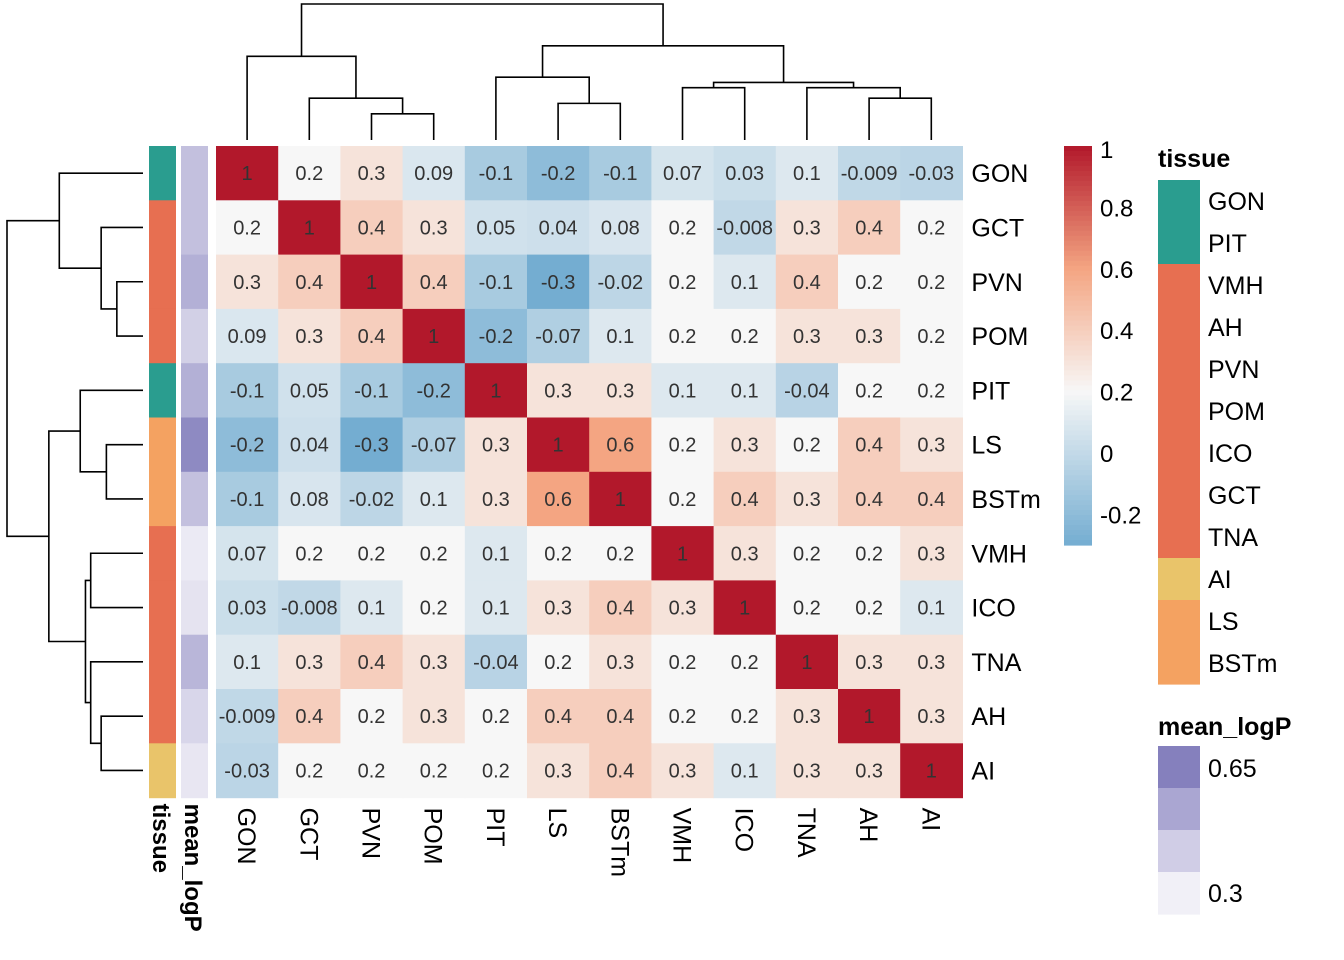  I want to click on column-label: GON, so click(246, 836).